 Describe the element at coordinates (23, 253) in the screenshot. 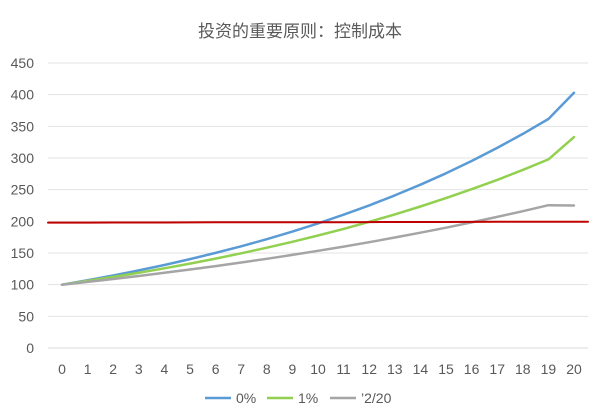

I see `y-tick-label: 150` at that location.